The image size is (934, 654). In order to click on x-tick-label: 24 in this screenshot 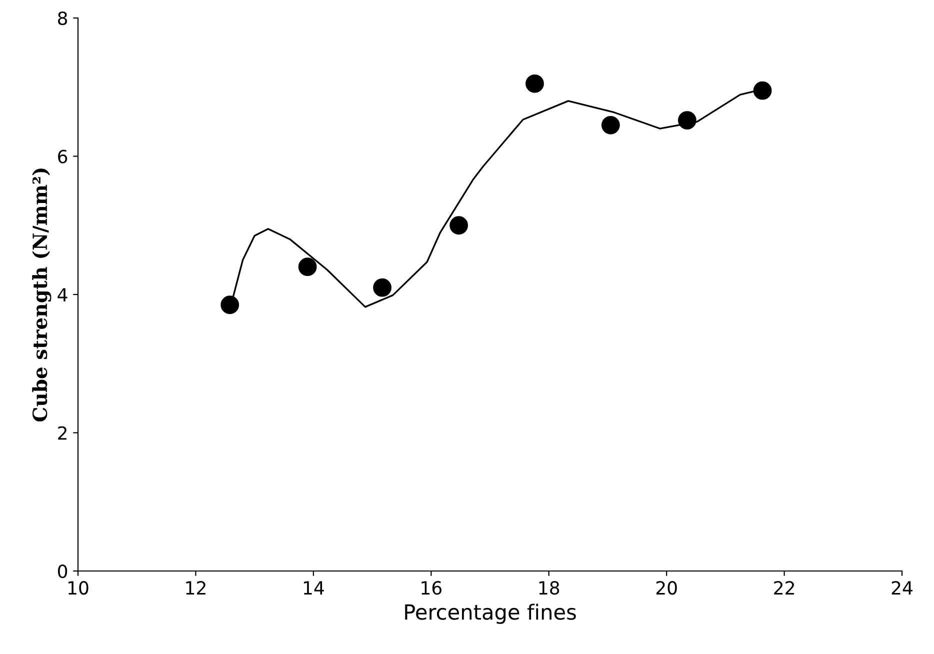, I will do `click(902, 587)`.